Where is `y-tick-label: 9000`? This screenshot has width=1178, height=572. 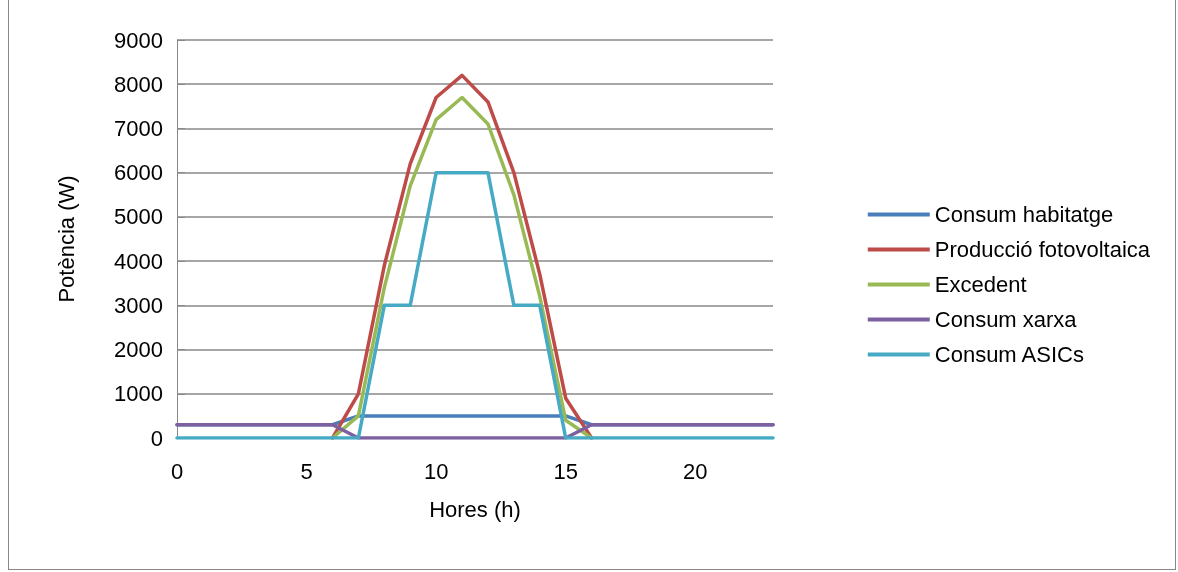
y-tick-label: 9000 is located at coordinates (138, 40).